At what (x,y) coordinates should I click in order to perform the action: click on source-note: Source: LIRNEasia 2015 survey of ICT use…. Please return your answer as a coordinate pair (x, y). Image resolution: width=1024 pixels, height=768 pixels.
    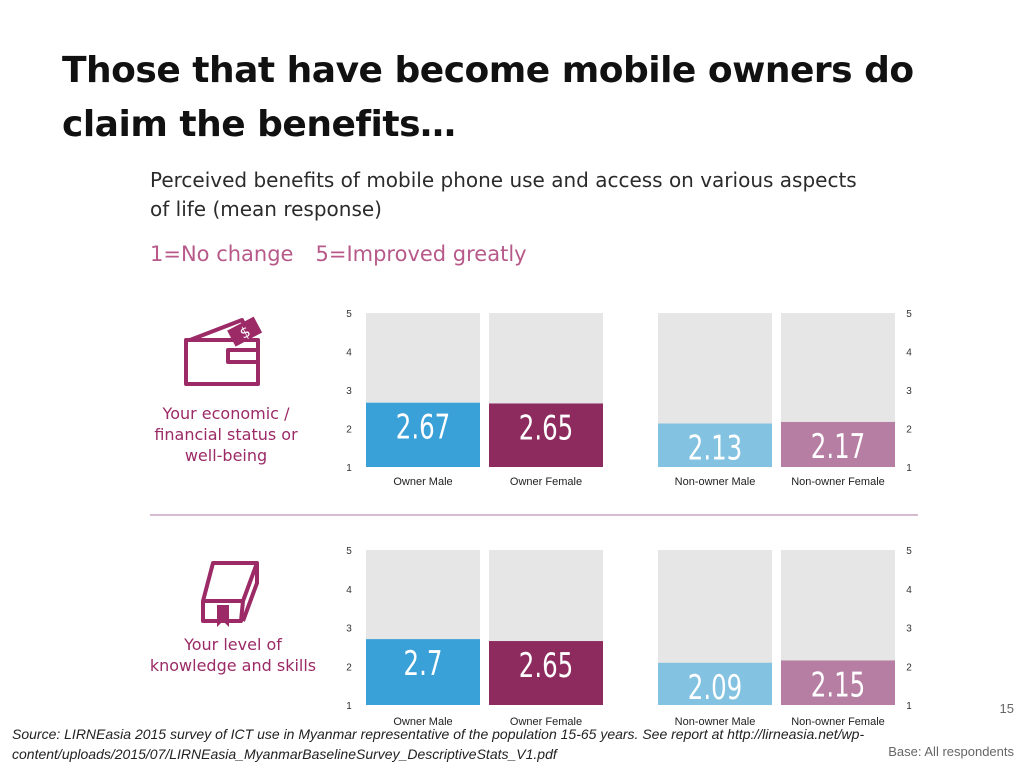
    Looking at the image, I should click on (438, 744).